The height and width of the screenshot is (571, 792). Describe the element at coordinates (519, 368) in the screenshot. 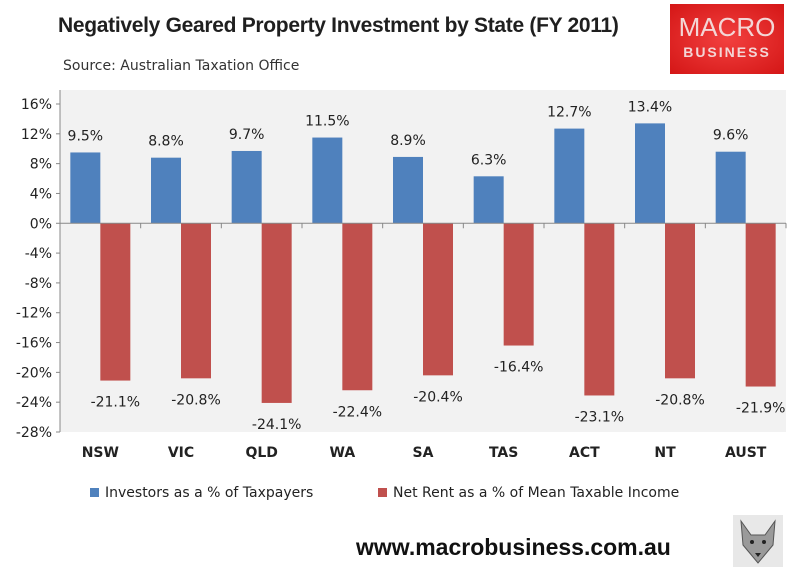

I see `data-label: -16.4%` at that location.